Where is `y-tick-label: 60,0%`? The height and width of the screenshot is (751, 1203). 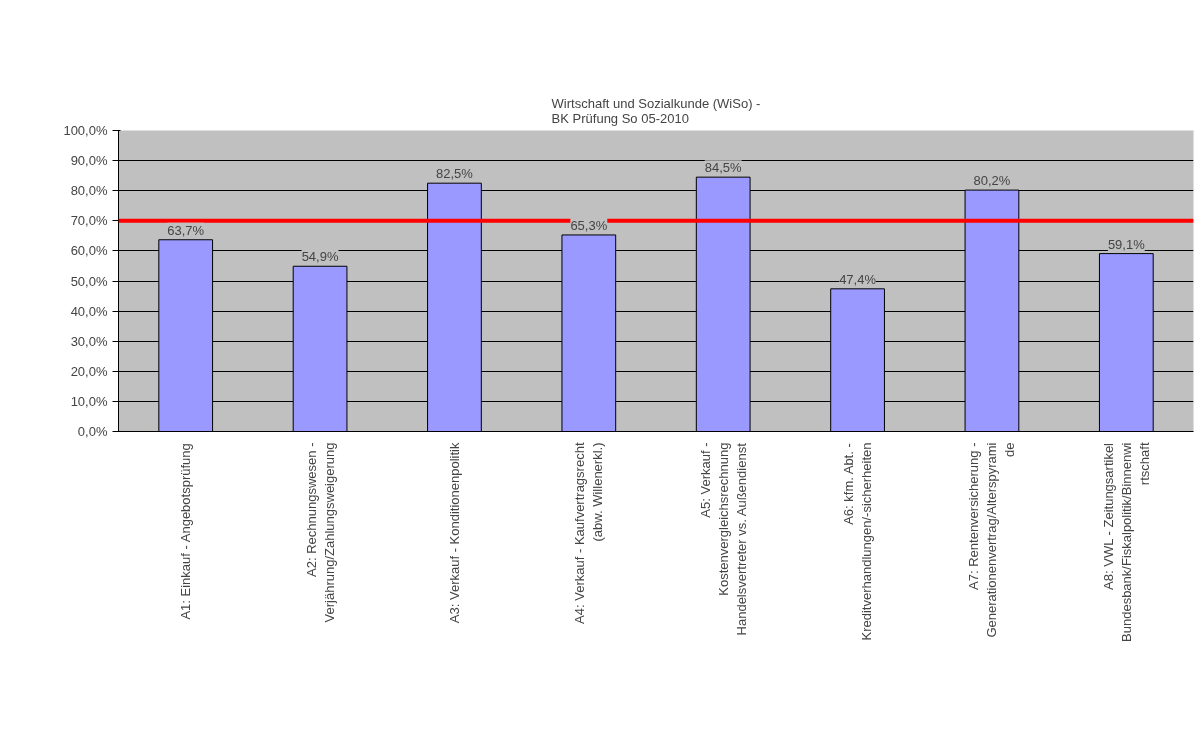
y-tick-label: 60,0% is located at coordinates (89, 251).